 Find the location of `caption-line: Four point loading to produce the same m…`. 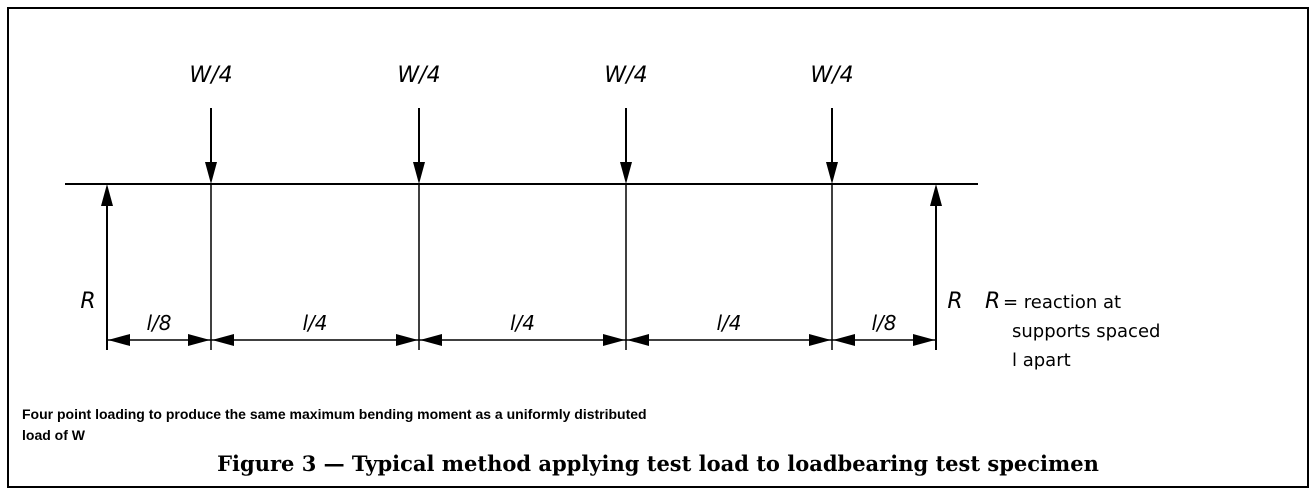

caption-line: Four point loading to produce the same m… is located at coordinates (334, 414).